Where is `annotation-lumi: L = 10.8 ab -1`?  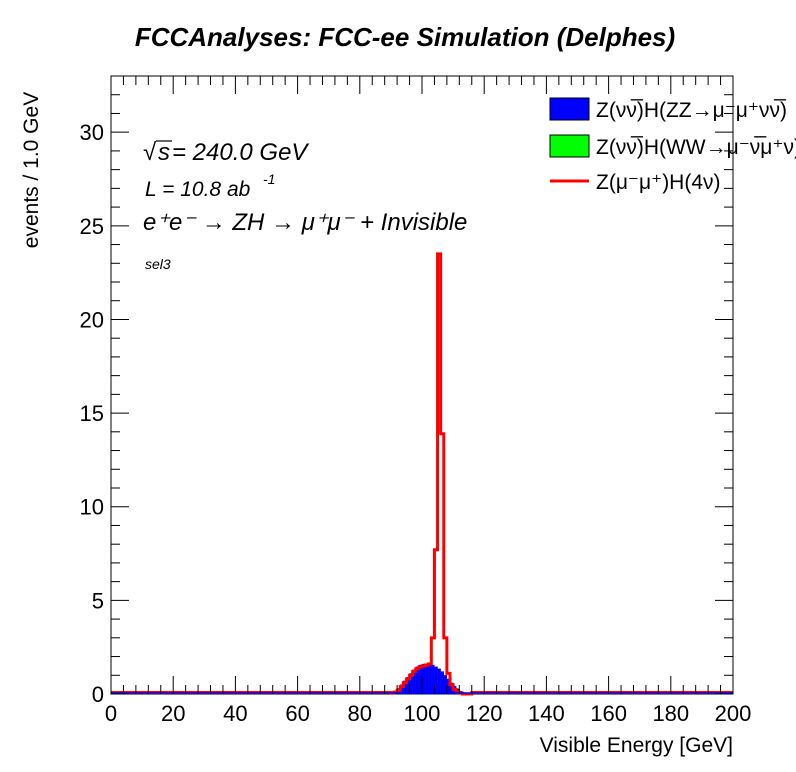
annotation-lumi: L = 10.8 ab -1 is located at coordinates (210, 186).